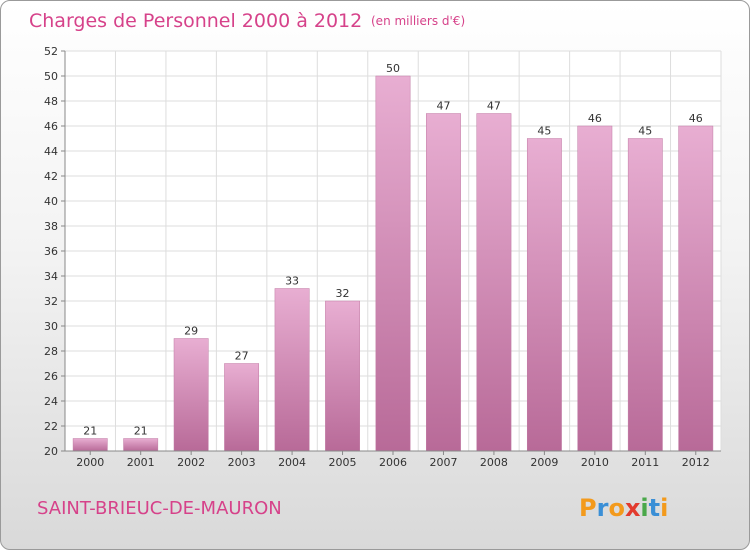 Image resolution: width=750 pixels, height=550 pixels. Describe the element at coordinates (51, 51) in the screenshot. I see `y-tick-label: 52` at that location.